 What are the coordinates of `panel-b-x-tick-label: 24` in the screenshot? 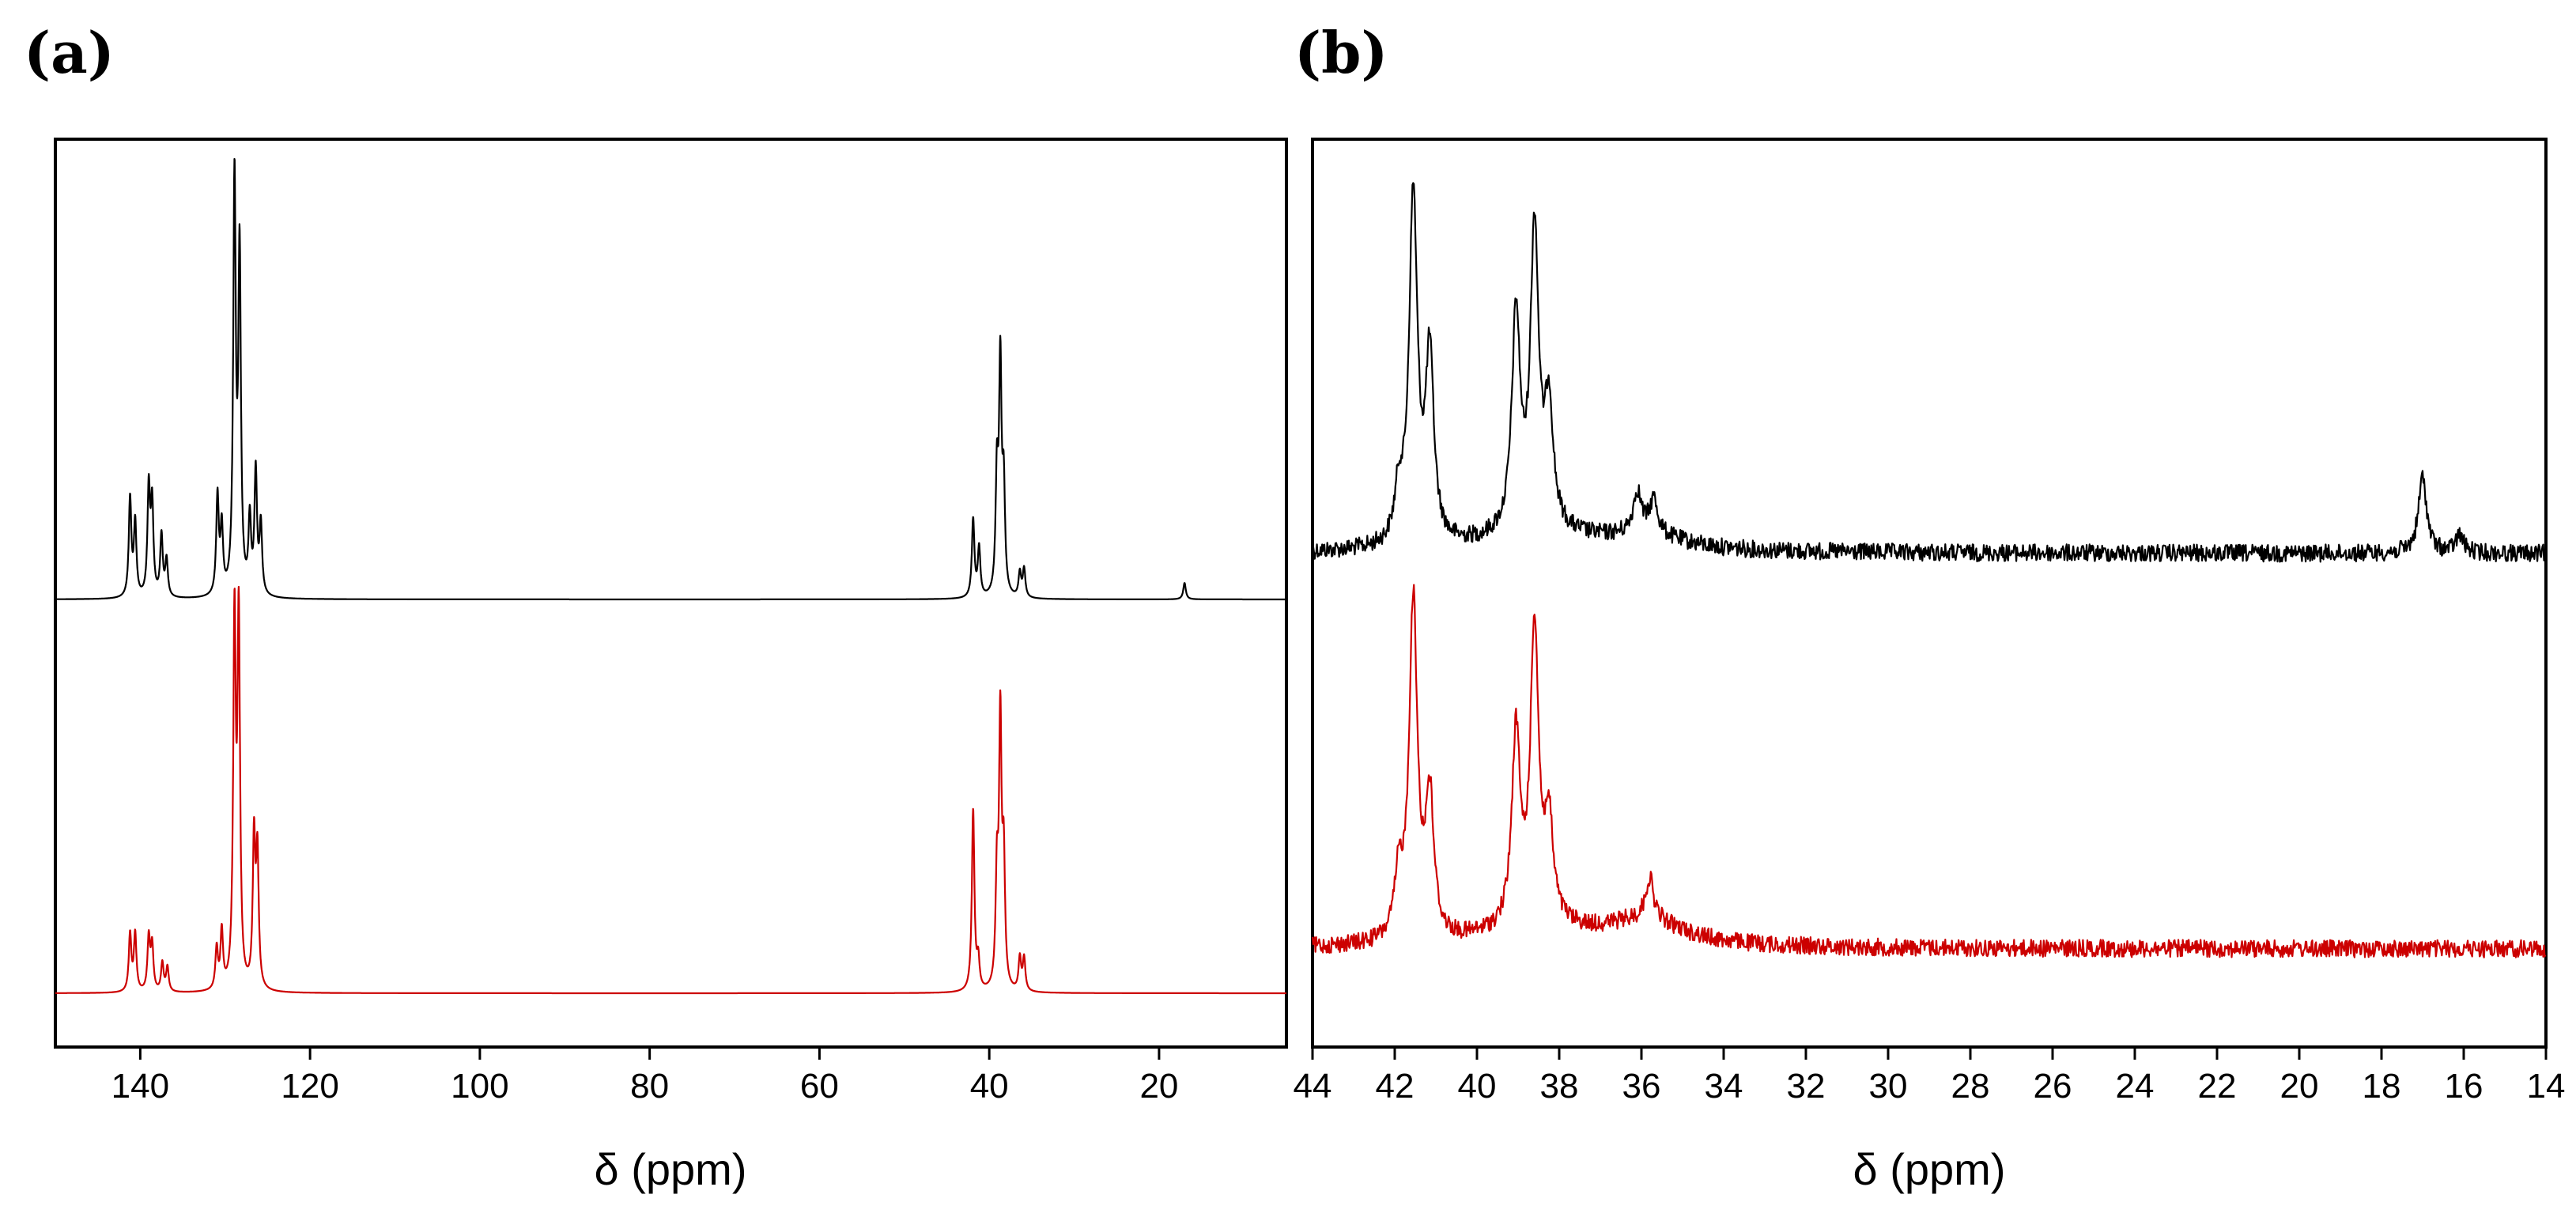 It's located at (2135, 1087).